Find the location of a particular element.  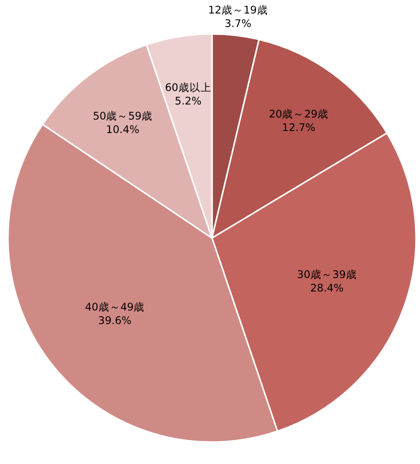

data-label: 3.7% is located at coordinates (238, 24).